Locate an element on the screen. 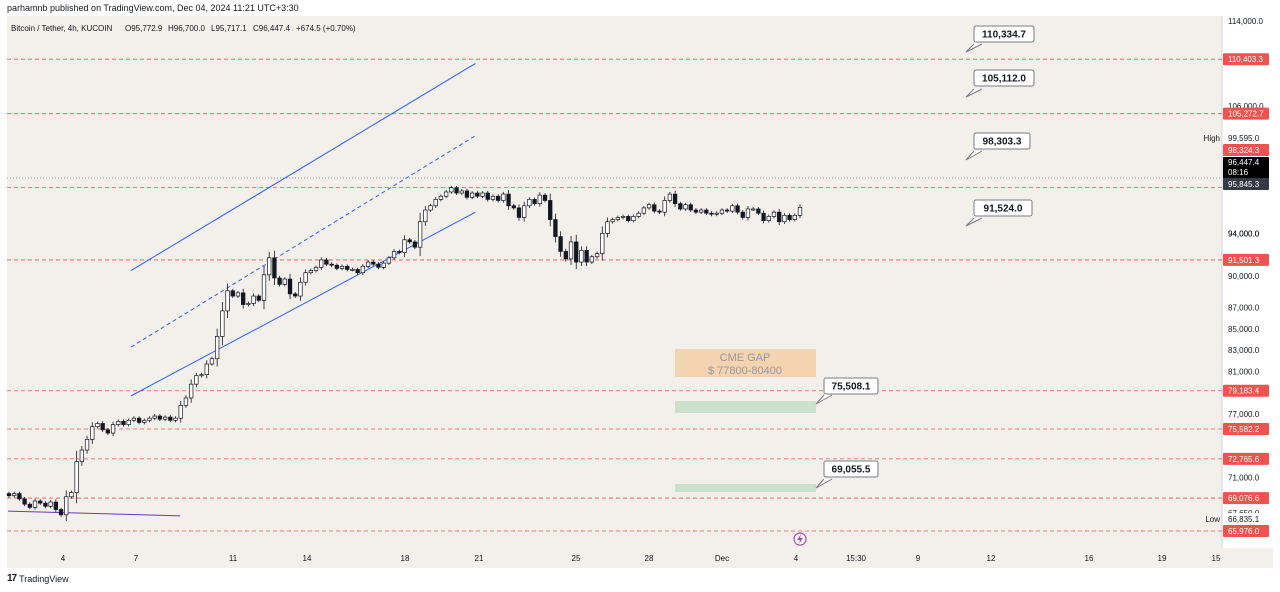  trend-line is located at coordinates (94, 513).